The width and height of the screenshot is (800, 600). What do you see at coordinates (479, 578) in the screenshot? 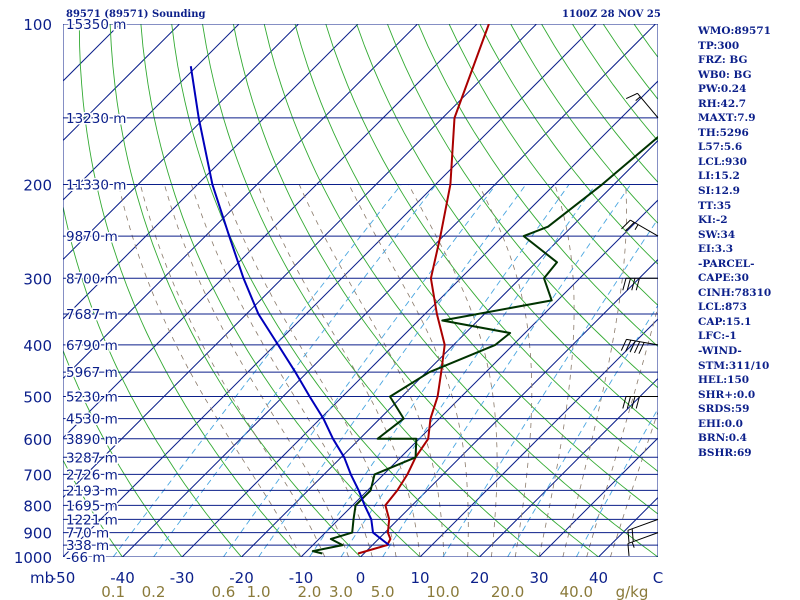
I see `temperature-tick-label: 20` at bounding box center [479, 578].